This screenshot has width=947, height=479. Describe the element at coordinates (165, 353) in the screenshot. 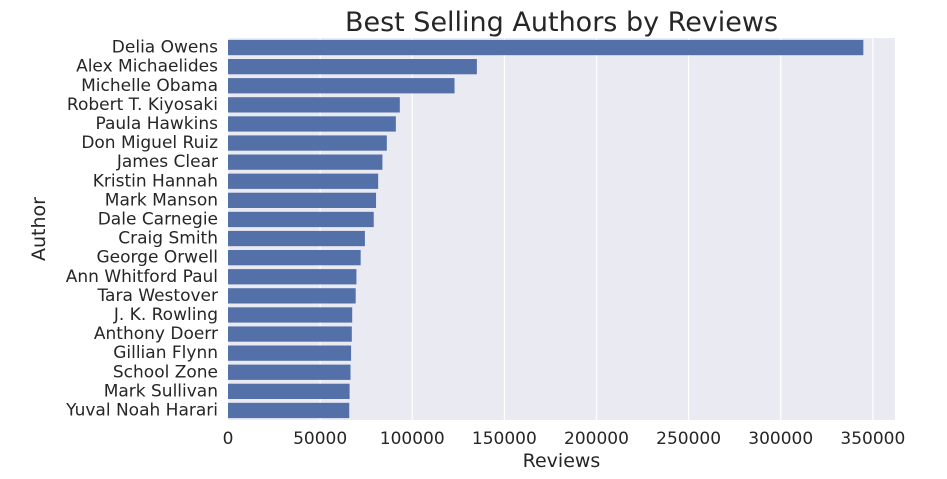

I see `y-tick-label: Gillian Flynn` at that location.